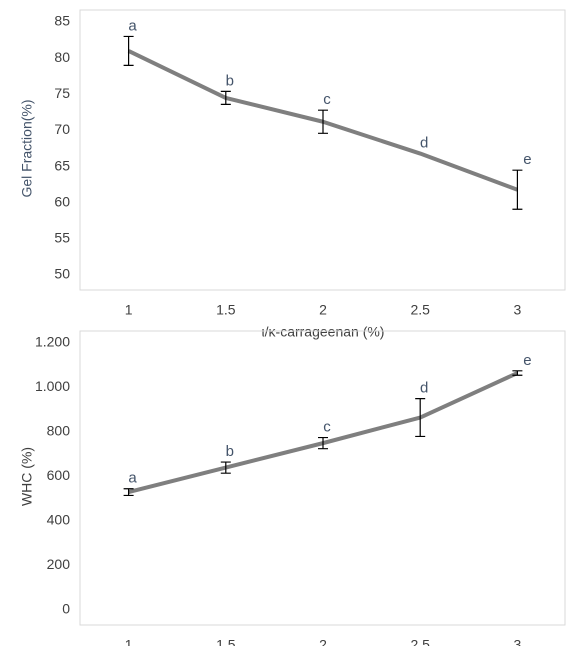 This screenshot has height=646, width=567. Describe the element at coordinates (27, 148) in the screenshot. I see `y-axis-label: Gel Fraction(%)` at that location.